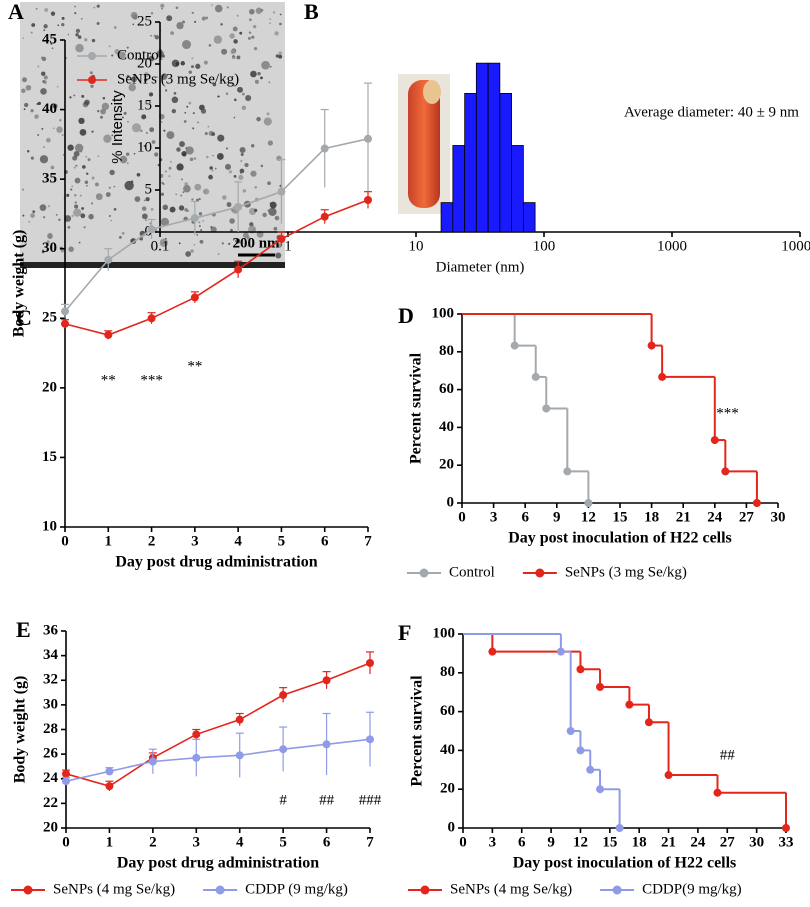  I want to click on y-tick-label: 32, so click(50, 680).